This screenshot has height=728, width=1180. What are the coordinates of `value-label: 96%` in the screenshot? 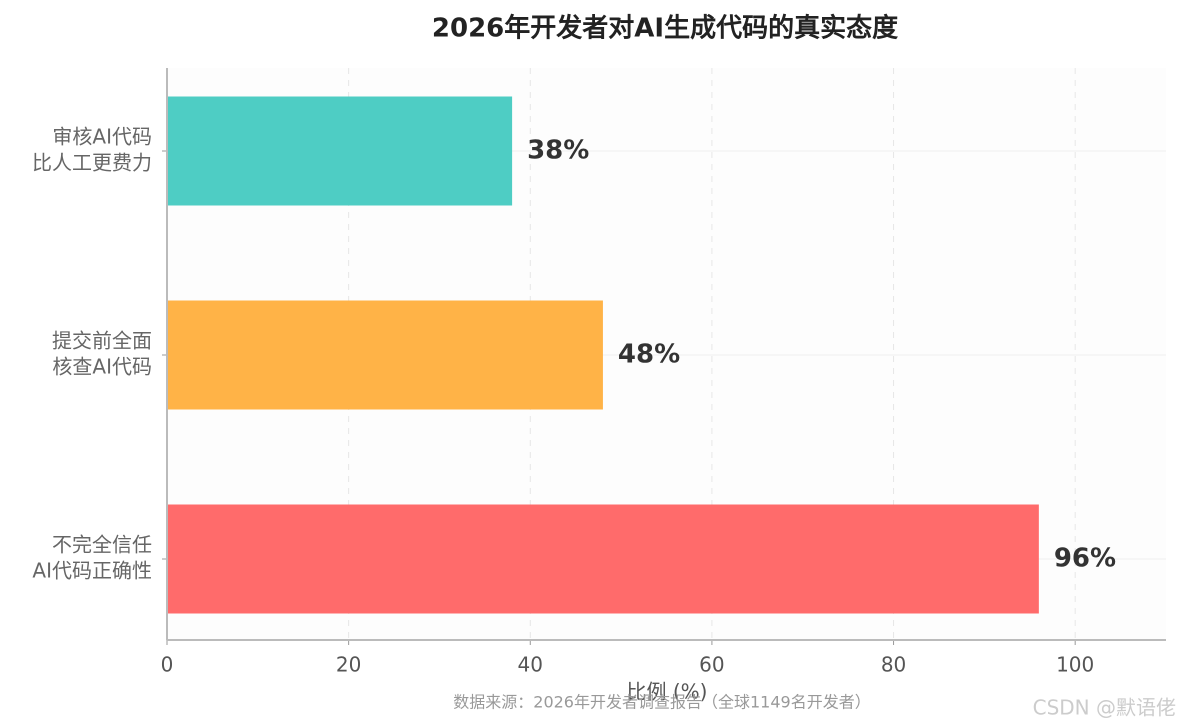 It's located at (1085, 559).